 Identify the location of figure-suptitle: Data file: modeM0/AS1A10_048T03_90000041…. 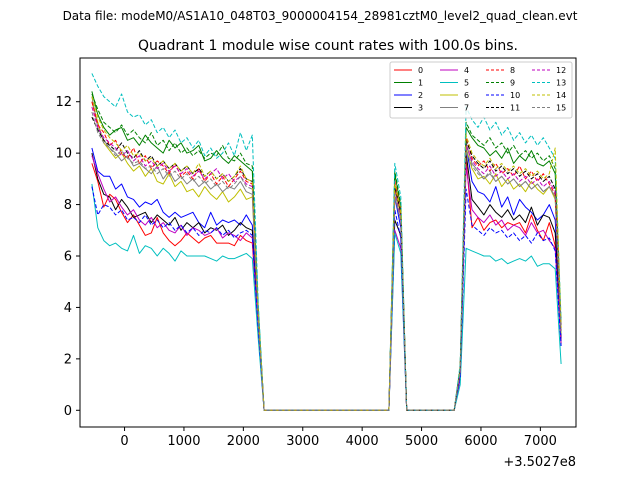
(320, 16).